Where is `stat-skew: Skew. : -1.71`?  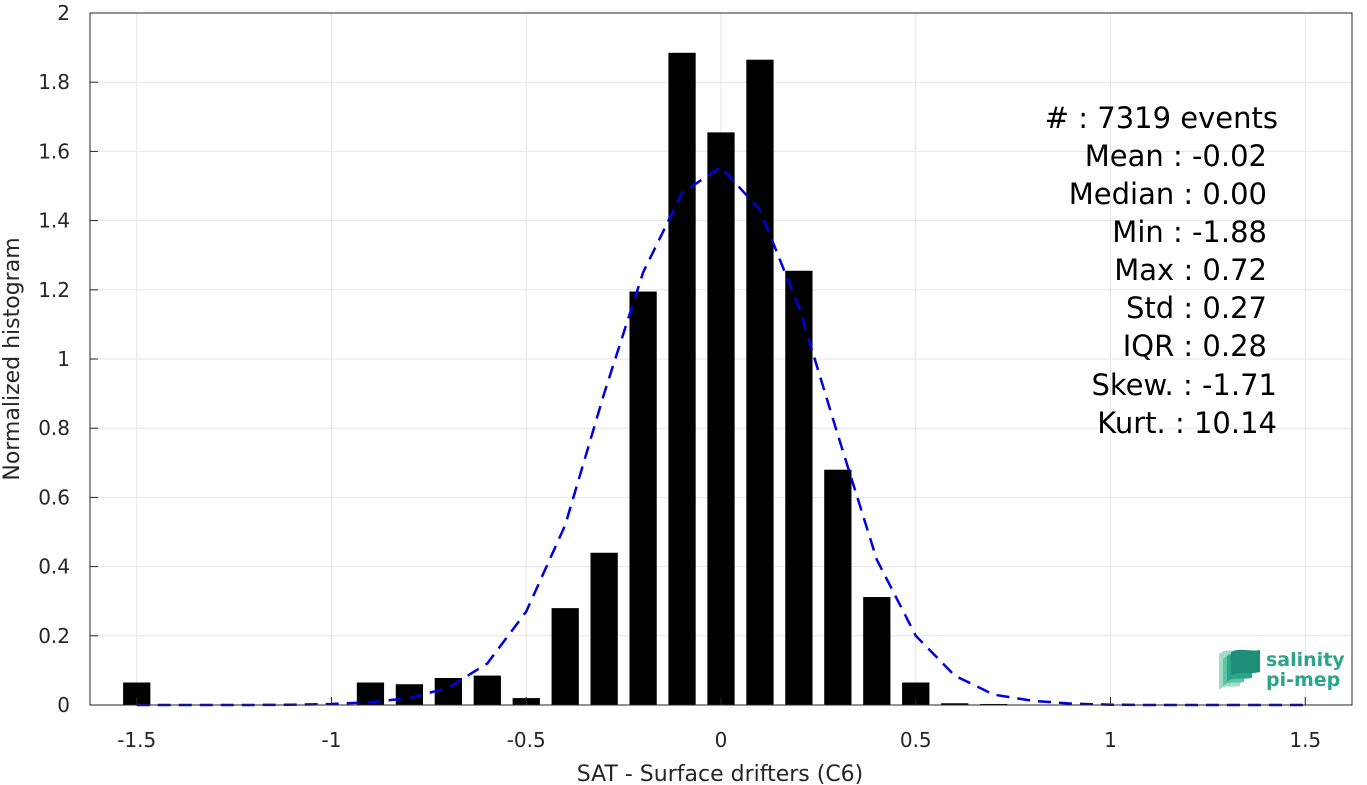
stat-skew: Skew. : -1.71 is located at coordinates (1184, 385).